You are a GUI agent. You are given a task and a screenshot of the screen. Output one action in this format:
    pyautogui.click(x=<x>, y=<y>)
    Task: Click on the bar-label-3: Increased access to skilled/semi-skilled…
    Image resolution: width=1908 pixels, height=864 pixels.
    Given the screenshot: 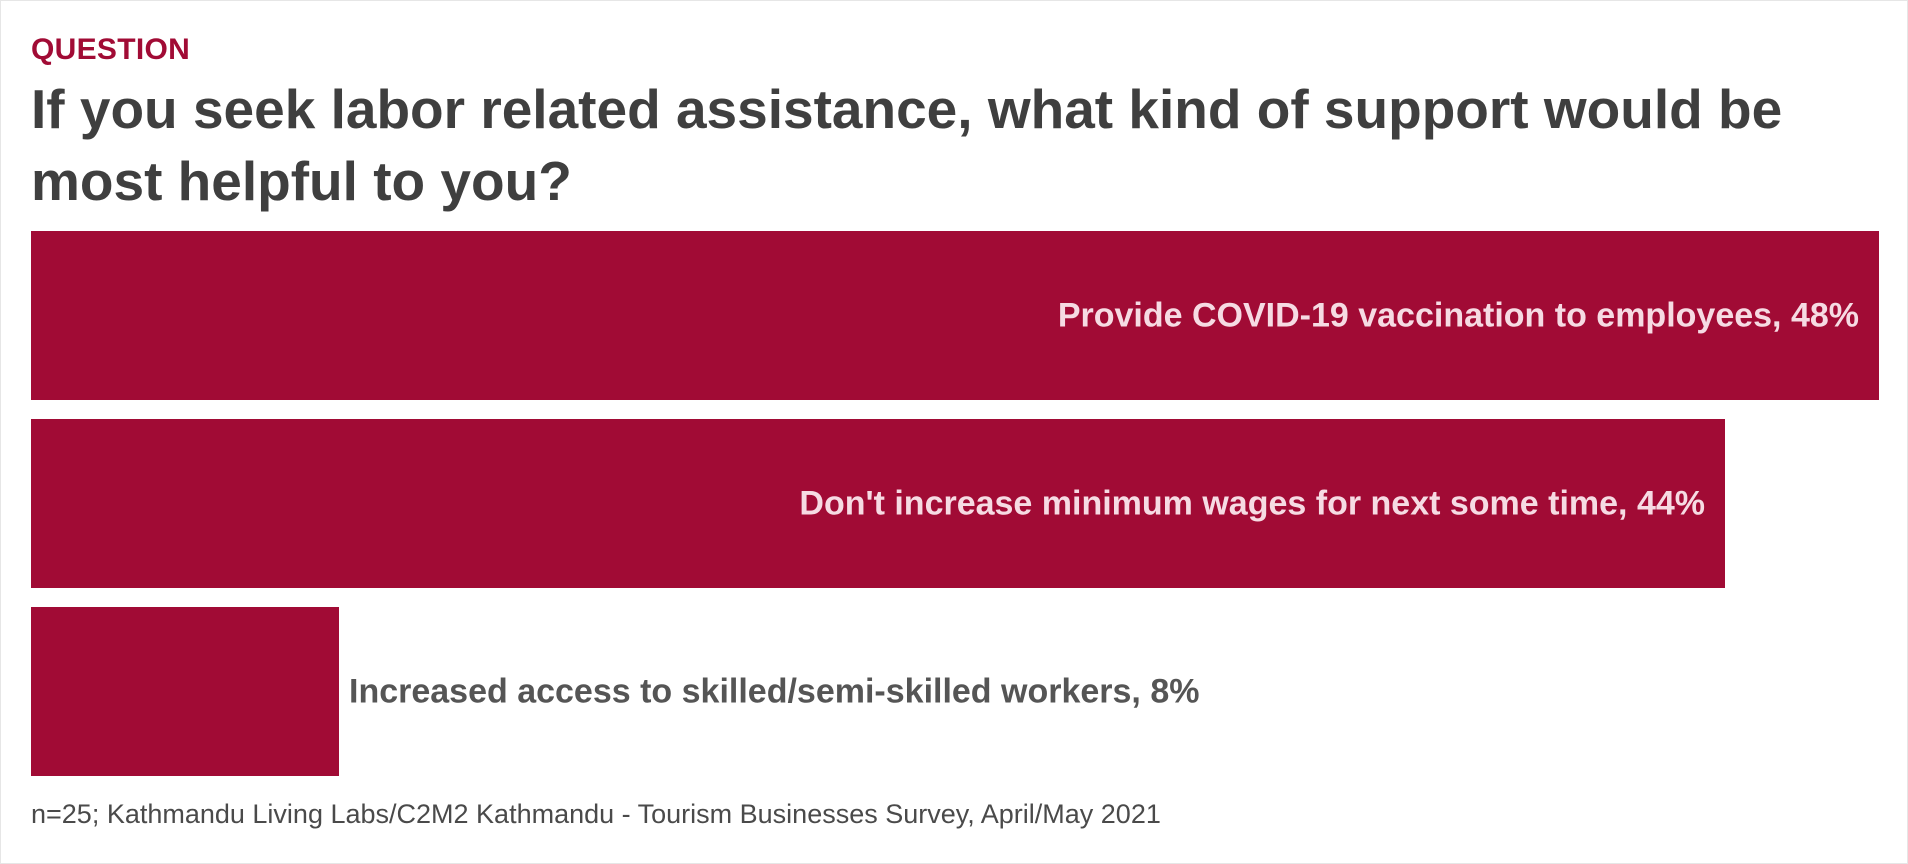 What is the action you would take?
    pyautogui.click(x=774, y=692)
    